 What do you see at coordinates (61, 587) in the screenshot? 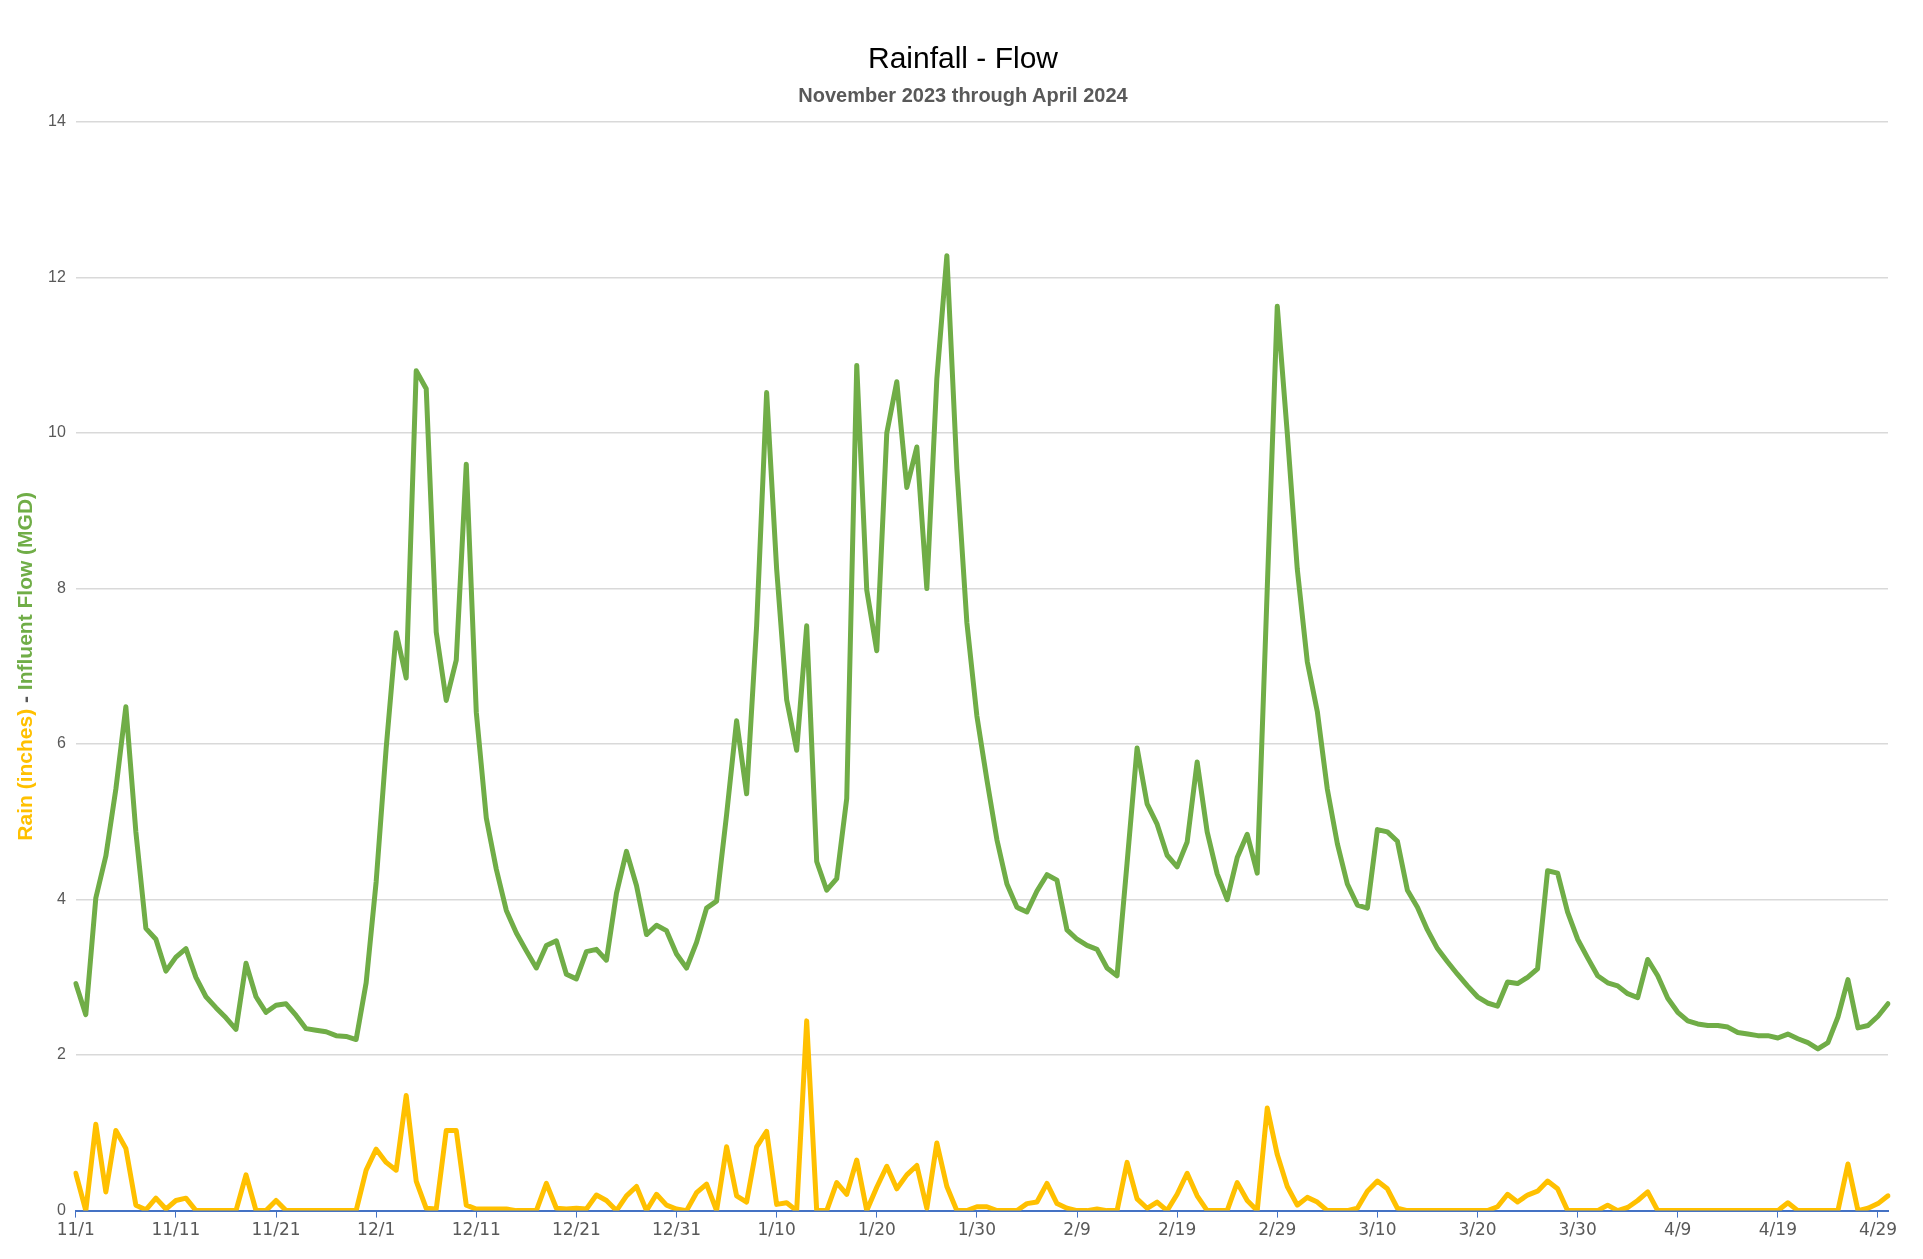
I see `y-tick-label: 8` at bounding box center [61, 587].